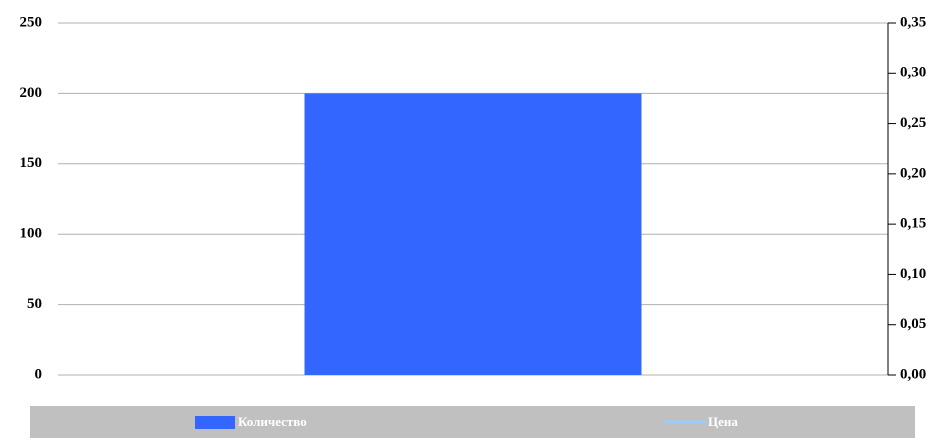 The width and height of the screenshot is (949, 443). What do you see at coordinates (31, 234) in the screenshot?
I see `y-tick-label: 100` at bounding box center [31, 234].